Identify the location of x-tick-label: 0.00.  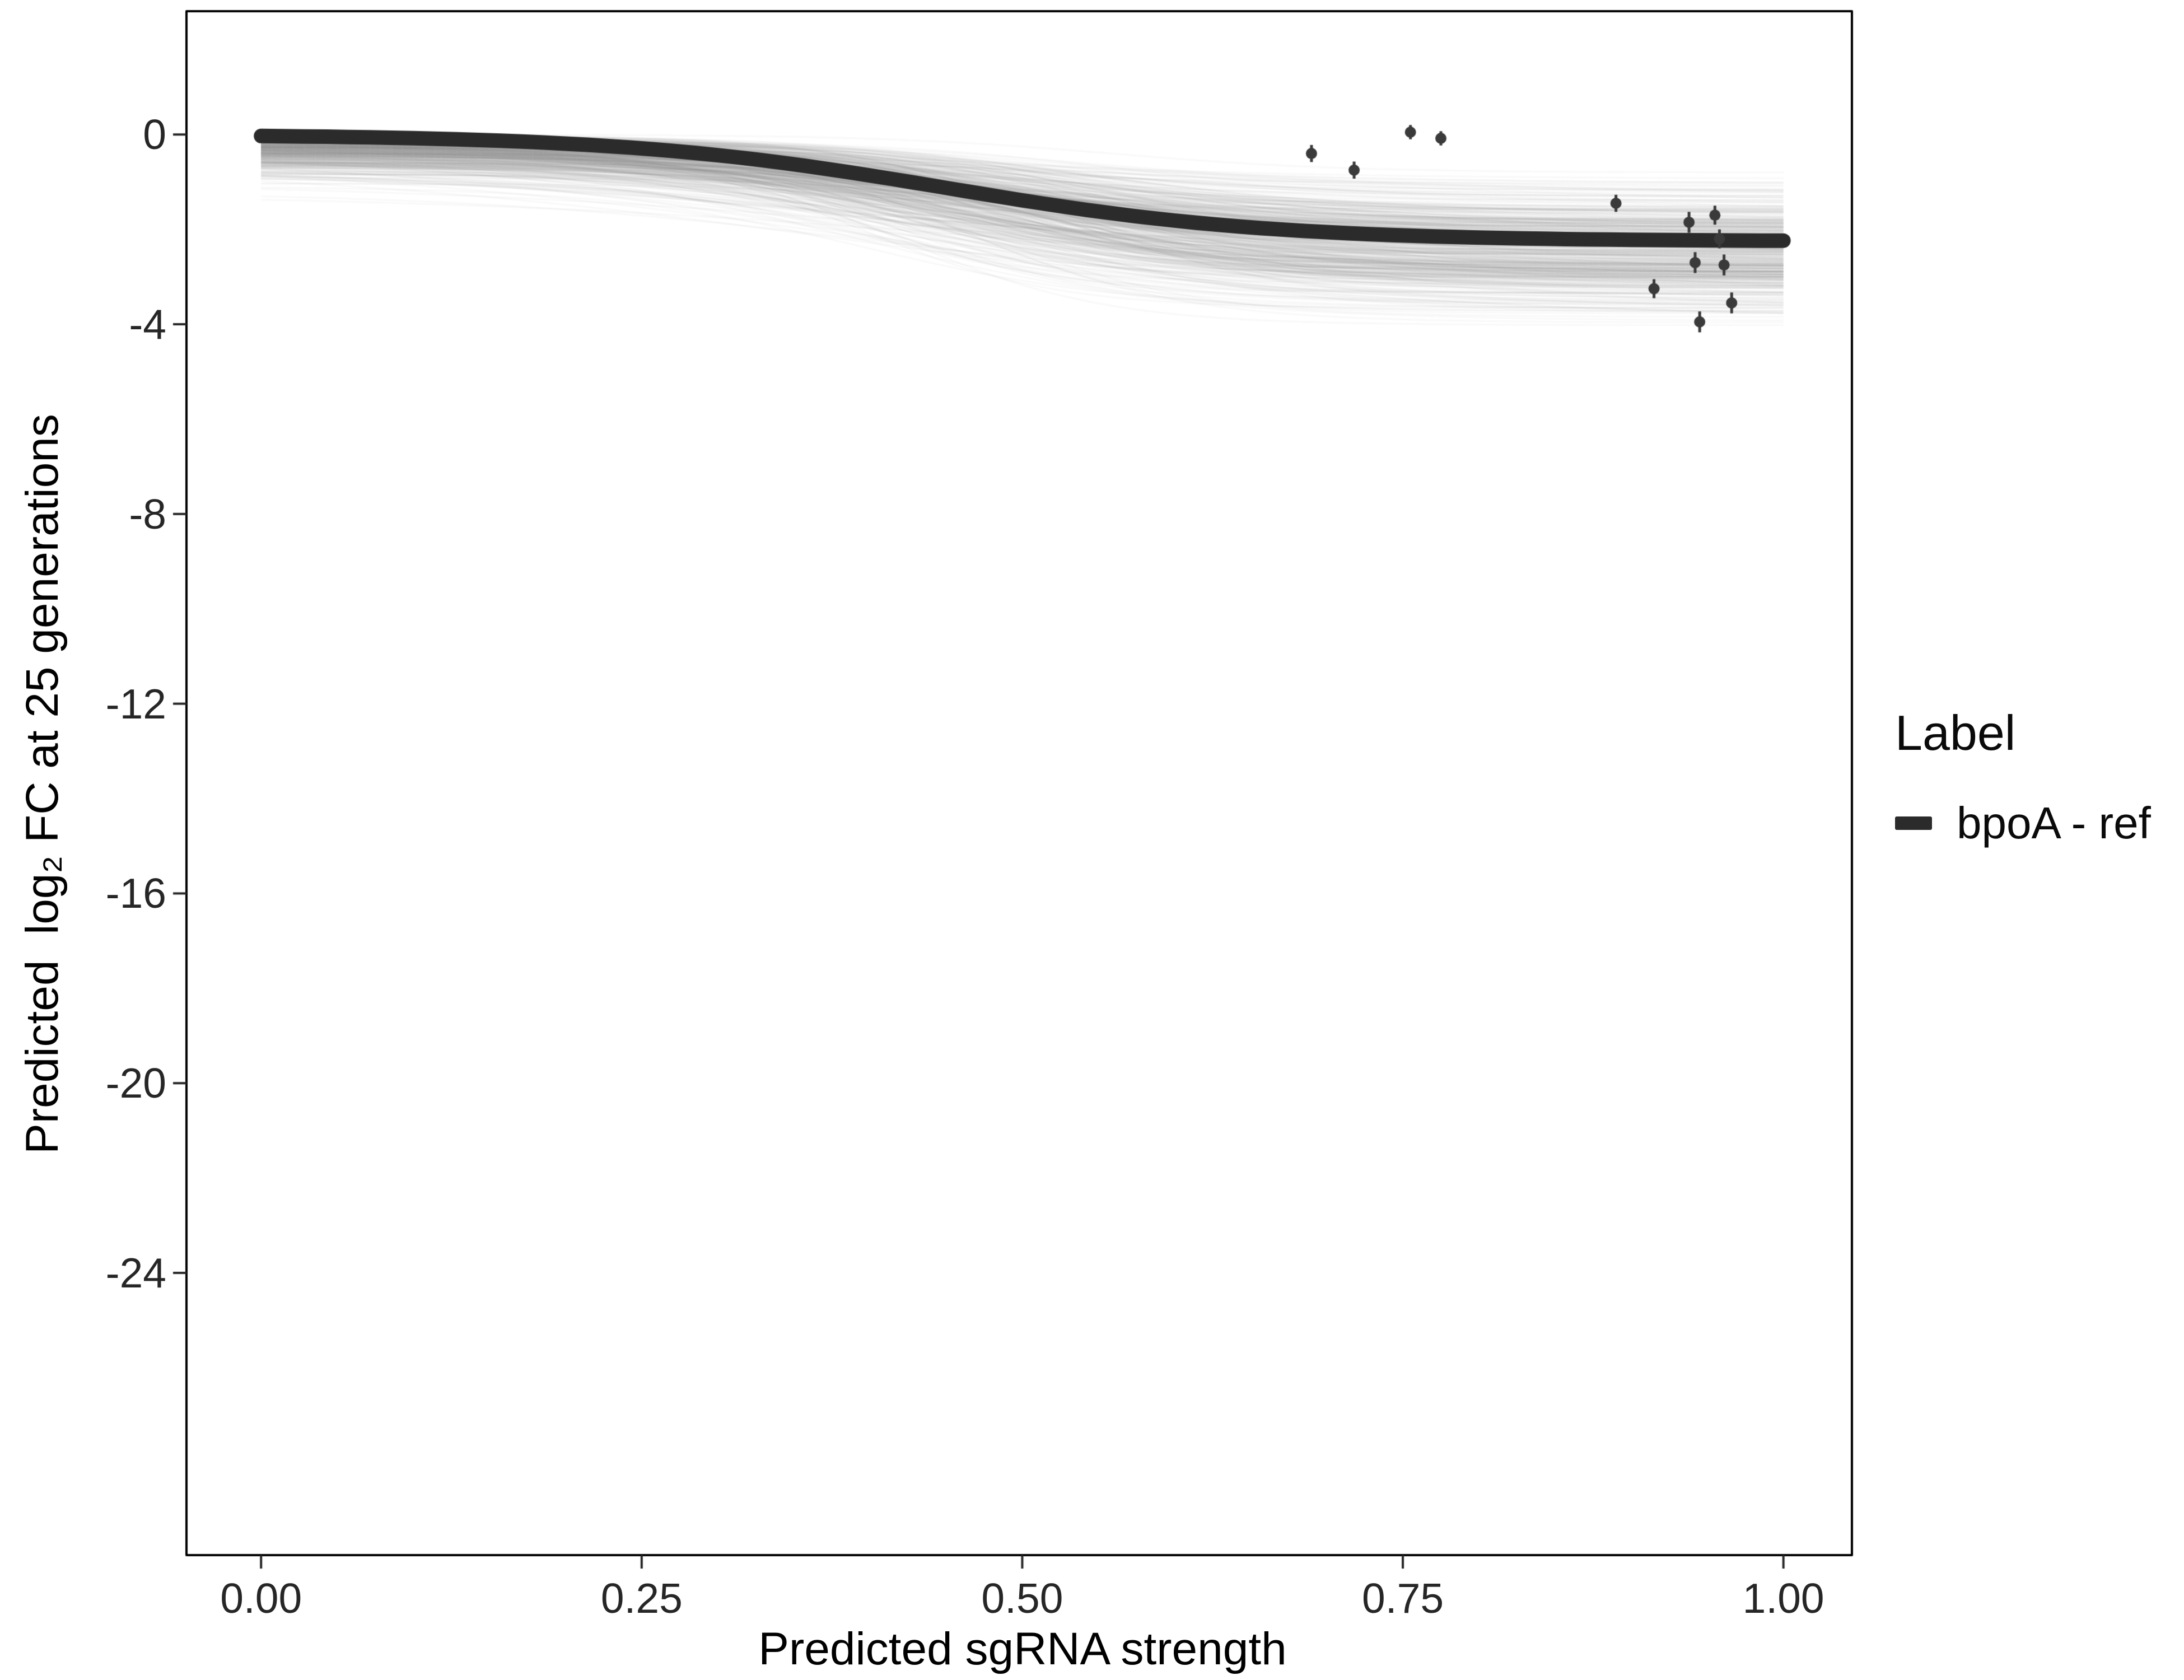
(261, 1599).